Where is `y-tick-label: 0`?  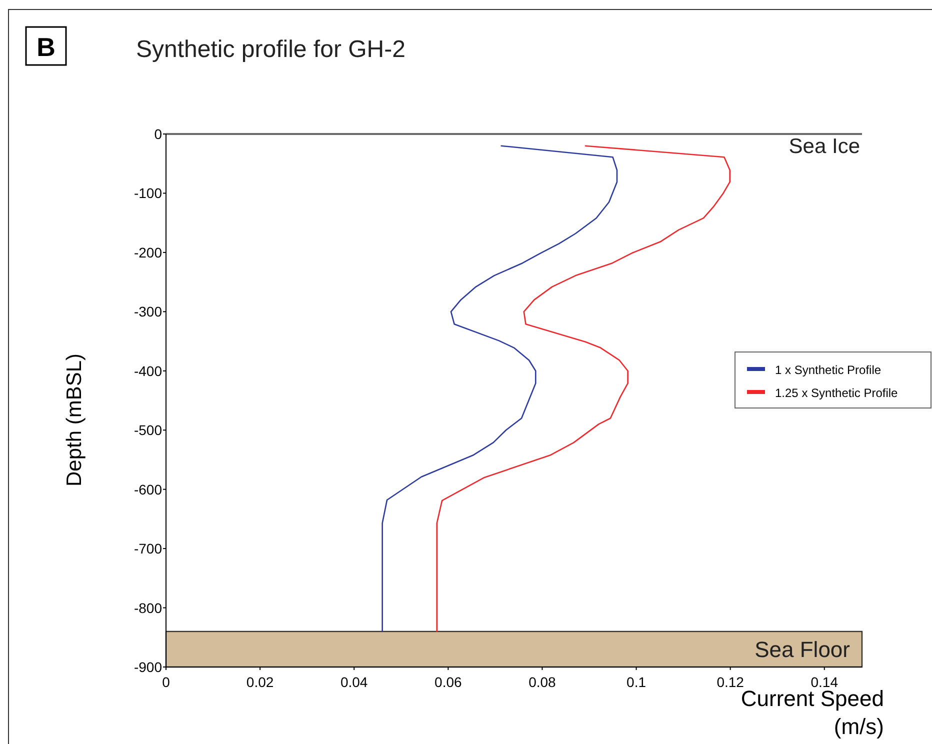 y-tick-label: 0 is located at coordinates (158, 134).